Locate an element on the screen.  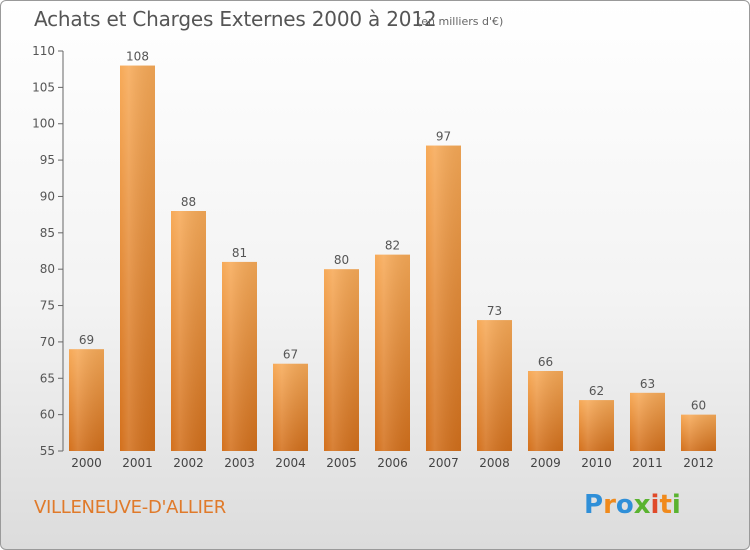
bar-2008: 73 is located at coordinates (494, 377).